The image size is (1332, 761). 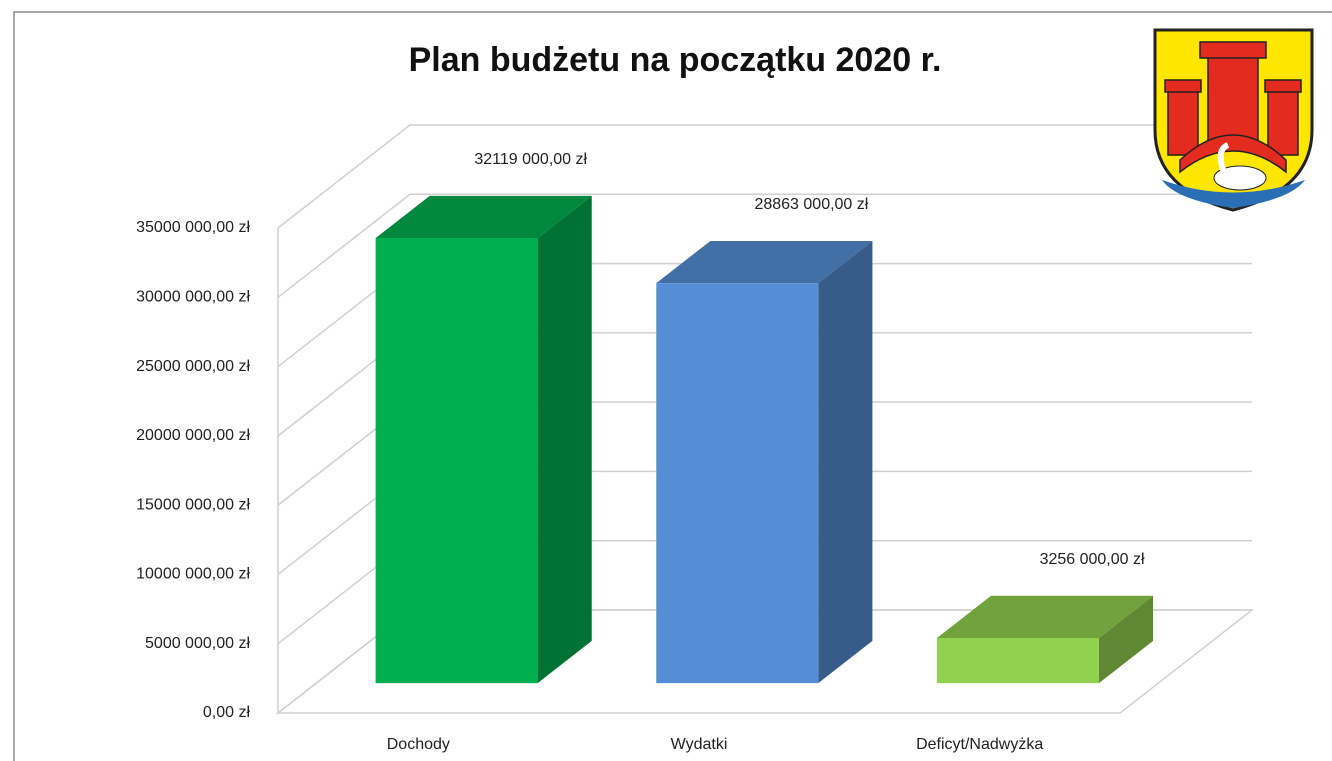 What do you see at coordinates (418, 744) in the screenshot?
I see `x-tick-label: Dochody` at bounding box center [418, 744].